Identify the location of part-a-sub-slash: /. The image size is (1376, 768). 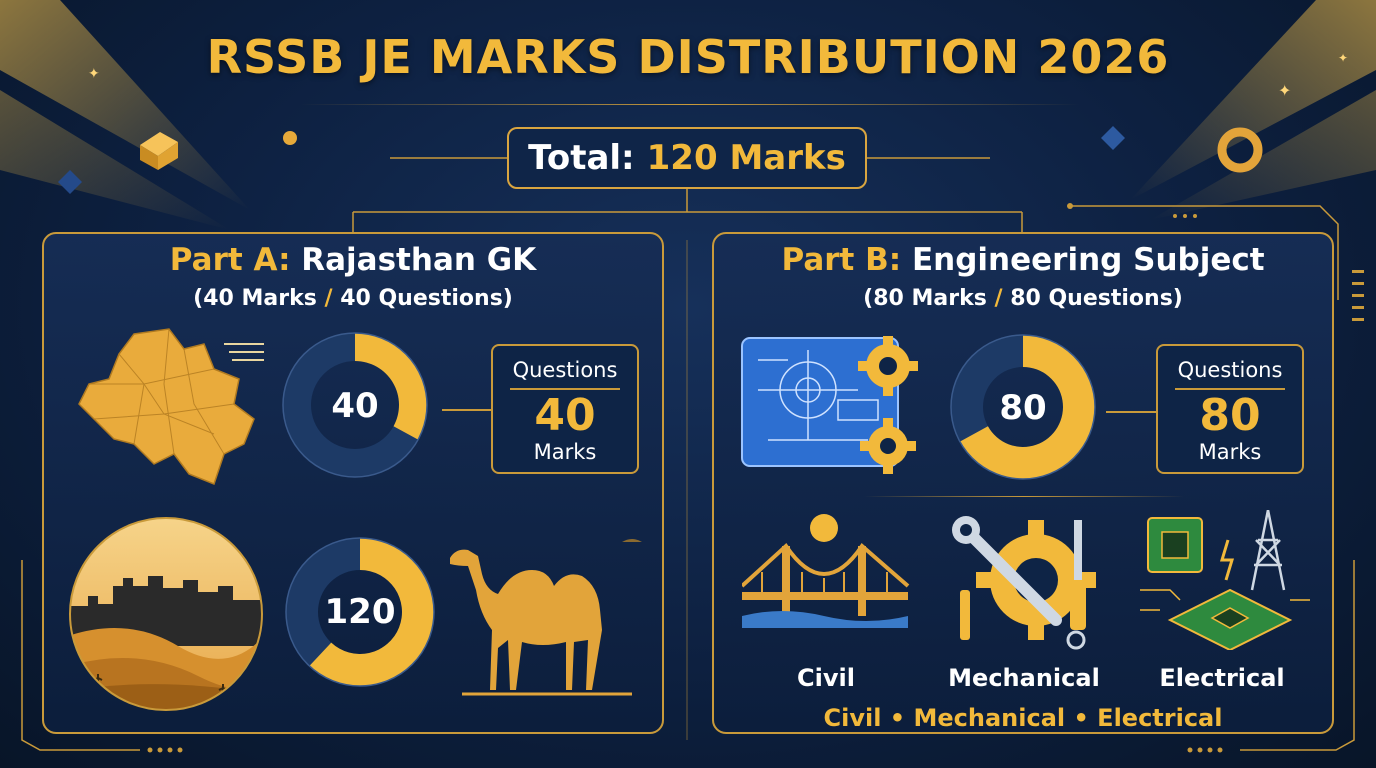
(328, 298).